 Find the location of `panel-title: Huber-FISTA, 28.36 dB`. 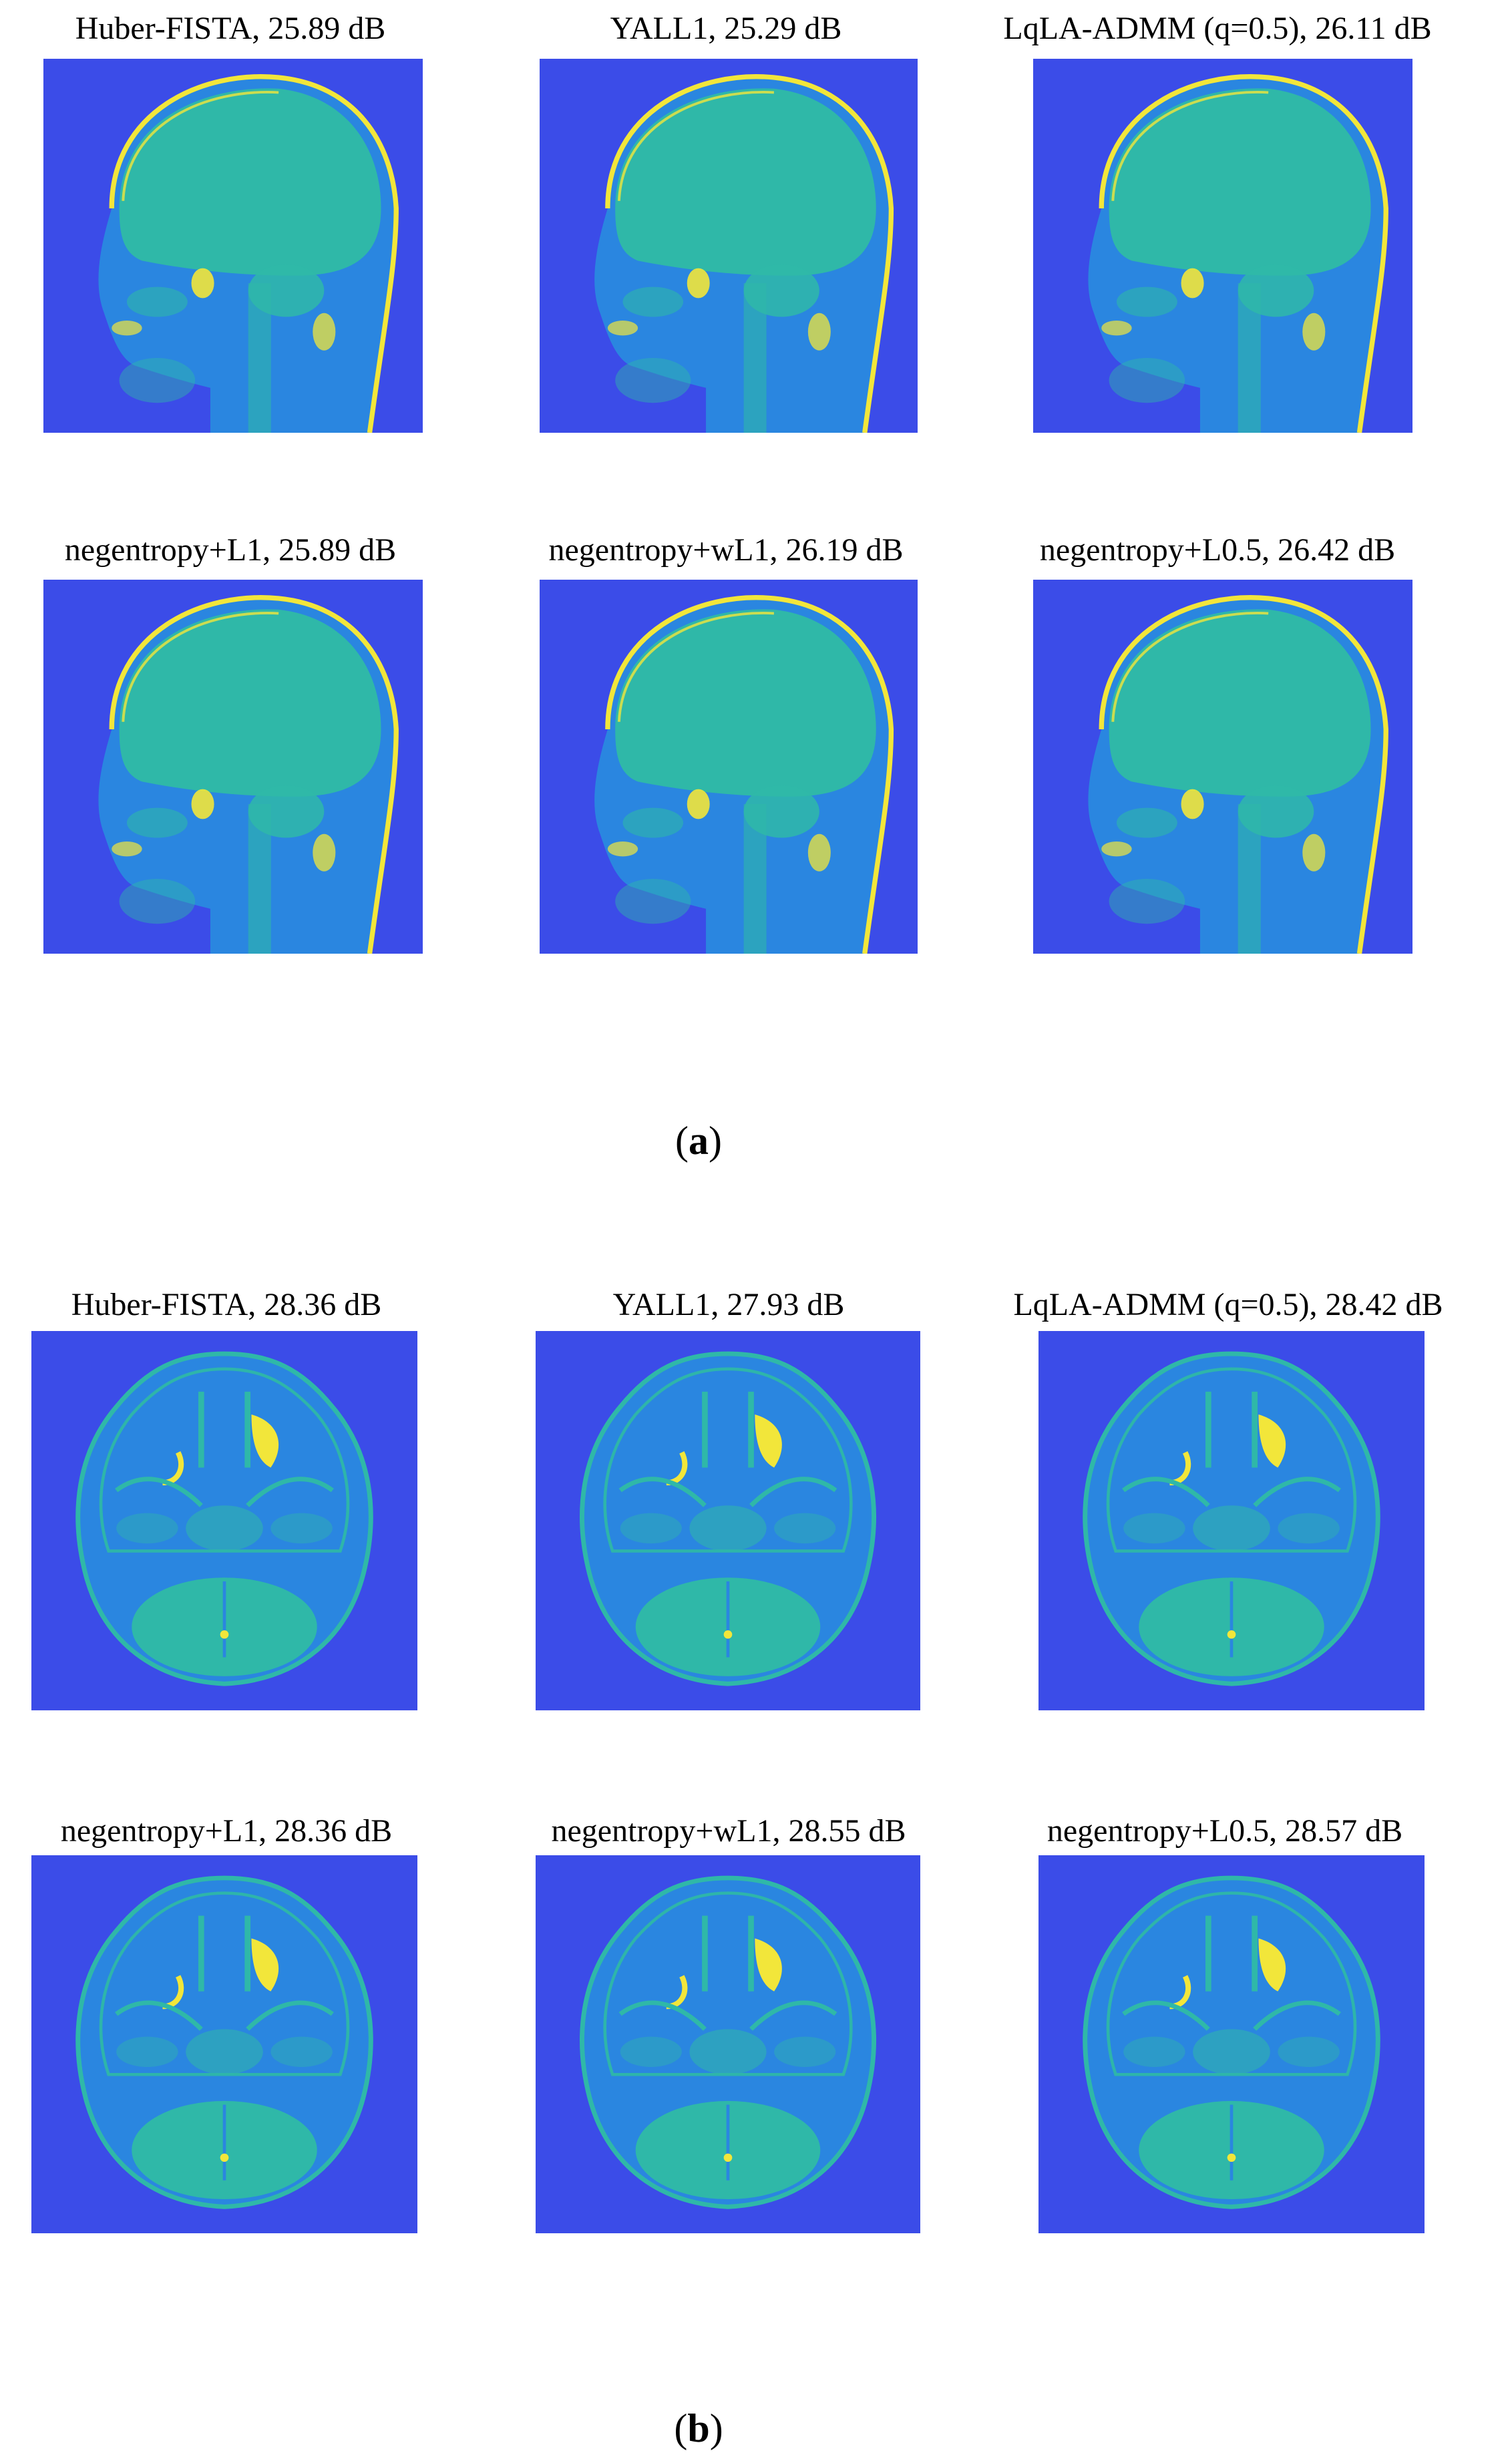

panel-title: Huber-FISTA, 28.36 dB is located at coordinates (226, 1304).